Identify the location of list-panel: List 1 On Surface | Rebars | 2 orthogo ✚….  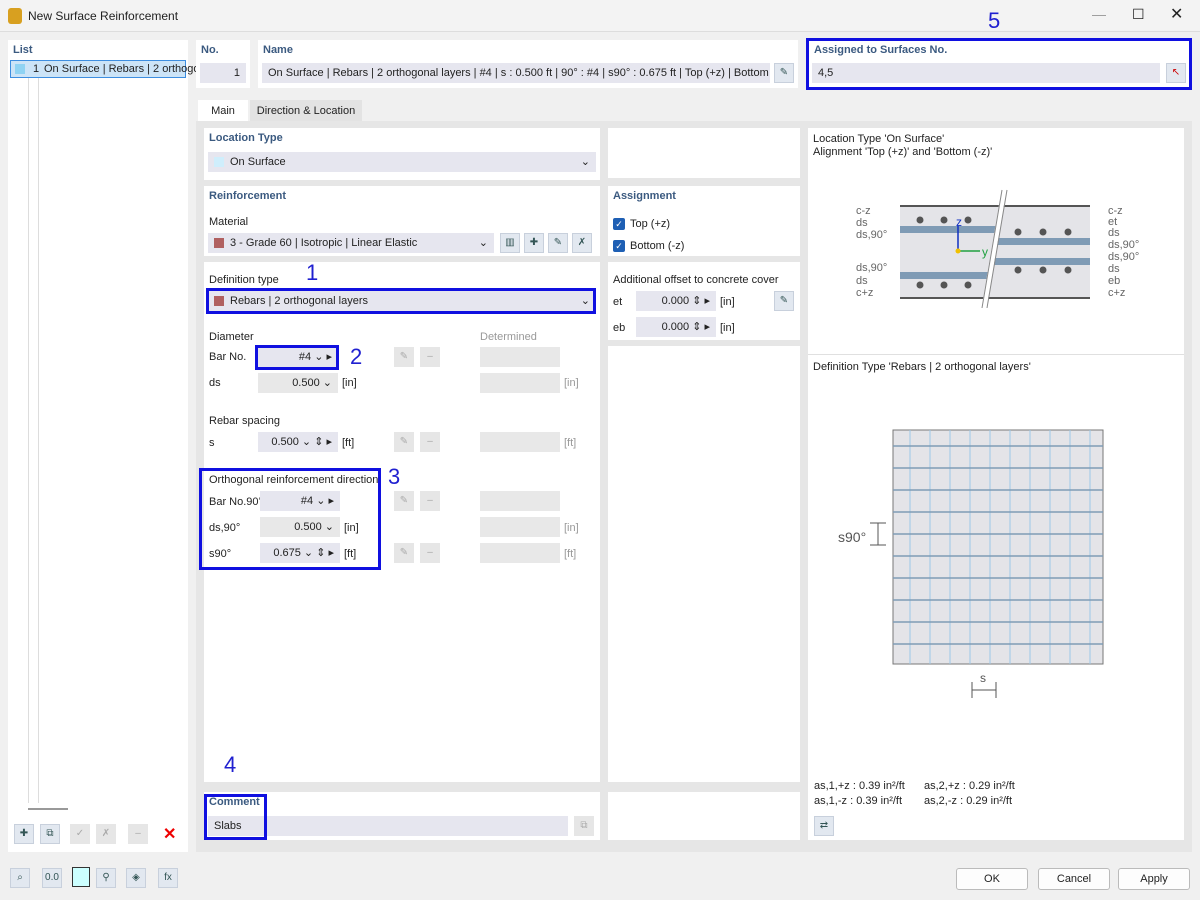
(104, 446).